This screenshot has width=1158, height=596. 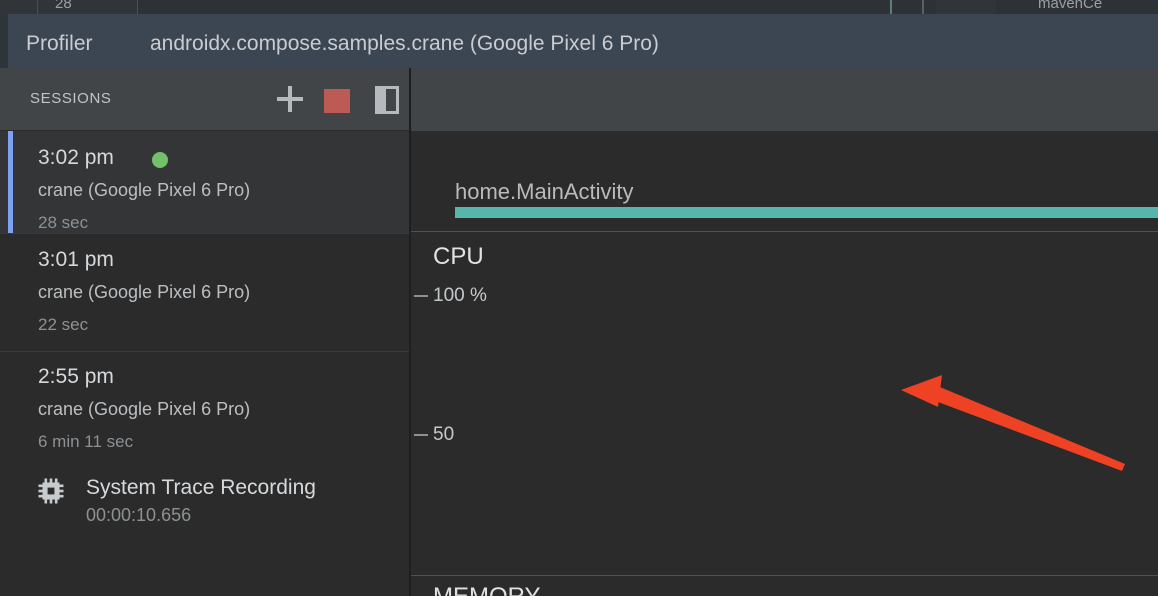 I want to click on stage-toolbar-area, so click(x=784, y=99).